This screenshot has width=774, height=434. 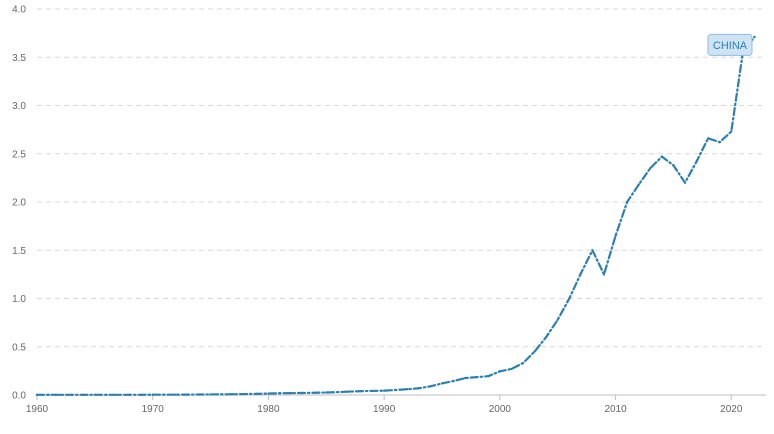 I want to click on y-tick-label: 1.0, so click(x=19, y=299).